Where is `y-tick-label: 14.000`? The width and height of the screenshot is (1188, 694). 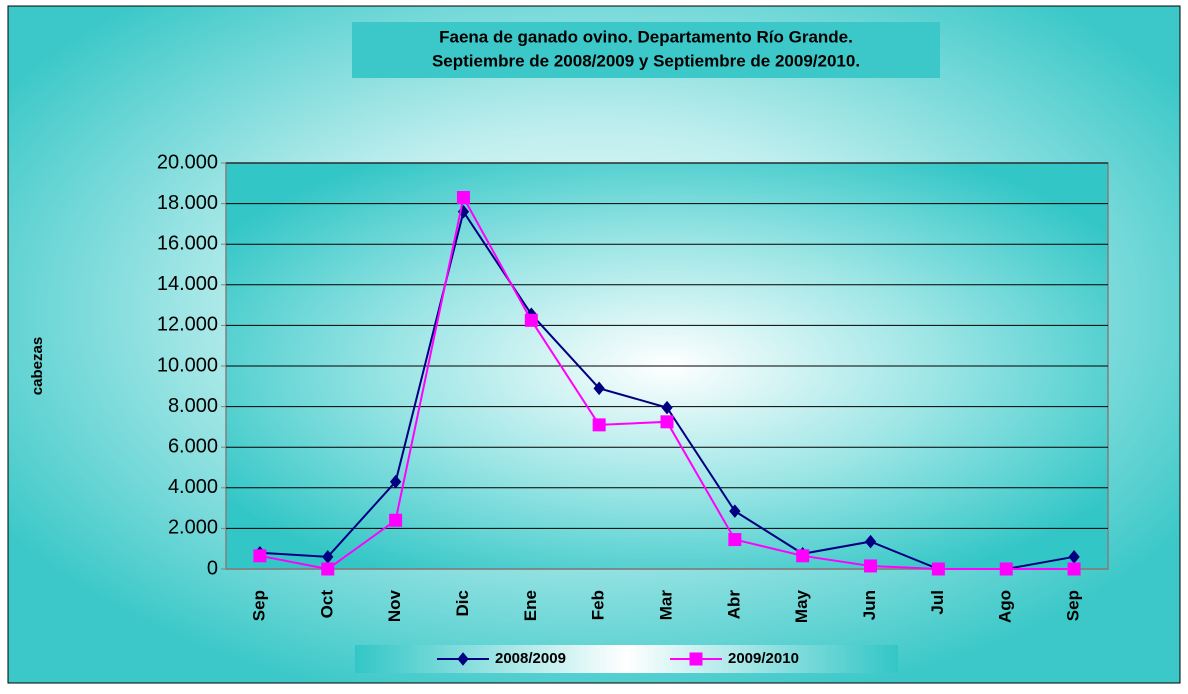 y-tick-label: 14.000 is located at coordinates (187, 284).